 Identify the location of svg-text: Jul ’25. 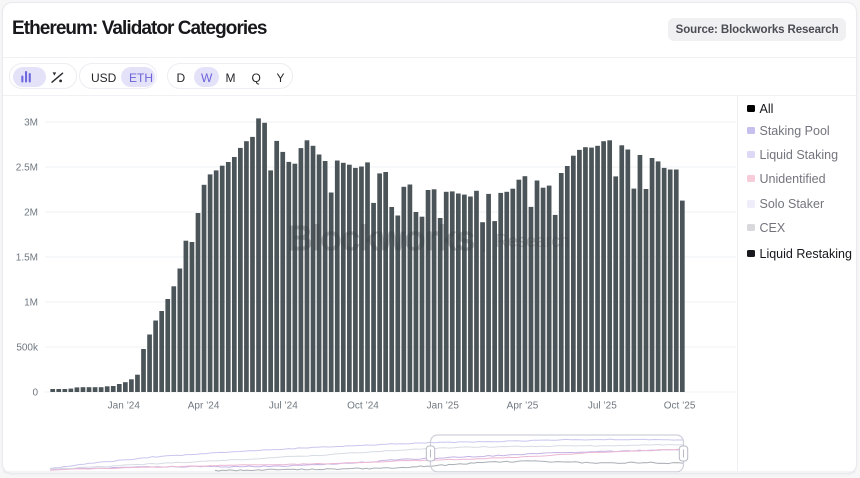
(602, 406).